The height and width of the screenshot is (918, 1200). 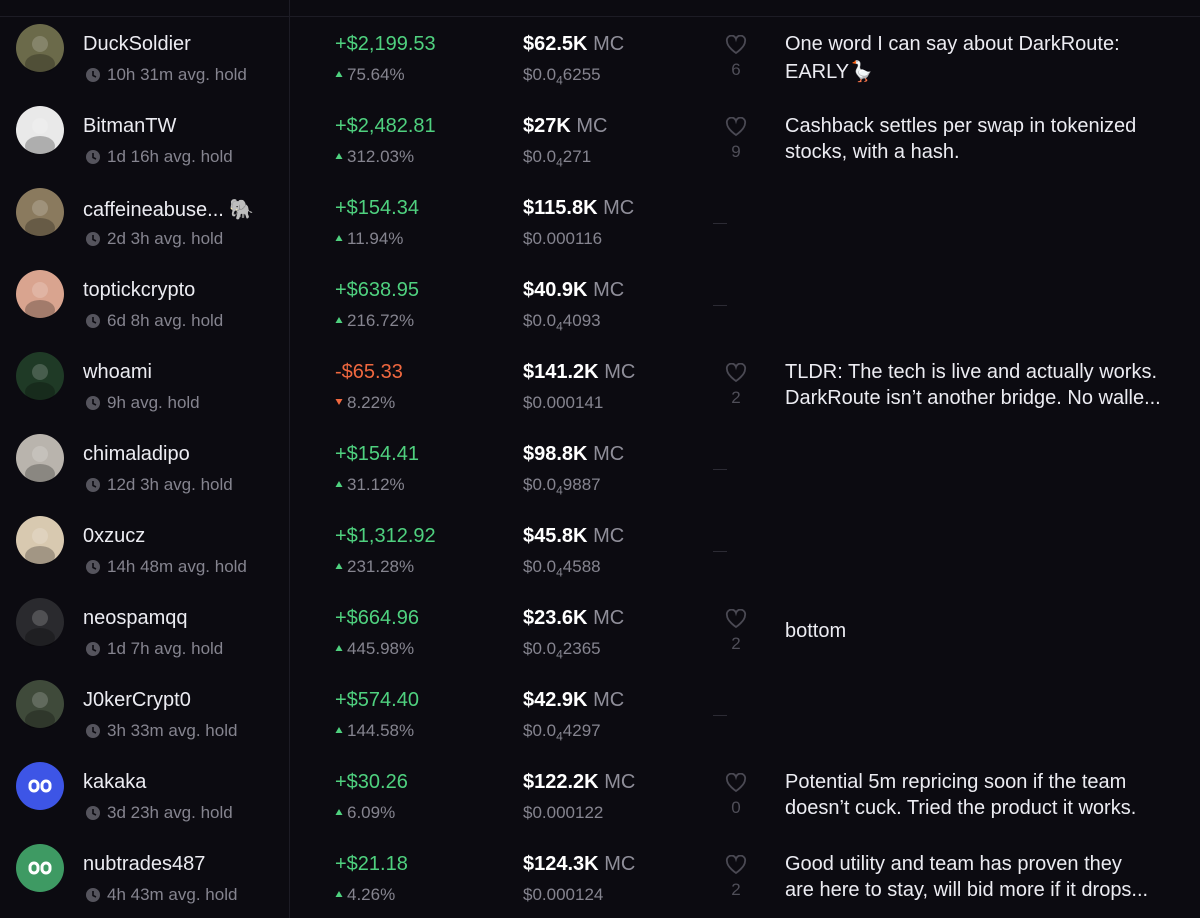 What do you see at coordinates (547, 126) in the screenshot?
I see `market-cap-value: $27K` at bounding box center [547, 126].